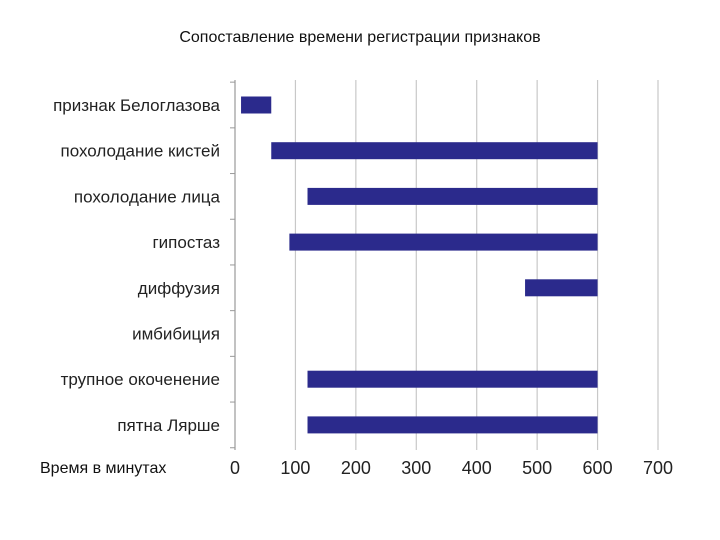 This screenshot has width=720, height=540. Describe the element at coordinates (179, 288) in the screenshot. I see `category-label: диффузия` at that location.